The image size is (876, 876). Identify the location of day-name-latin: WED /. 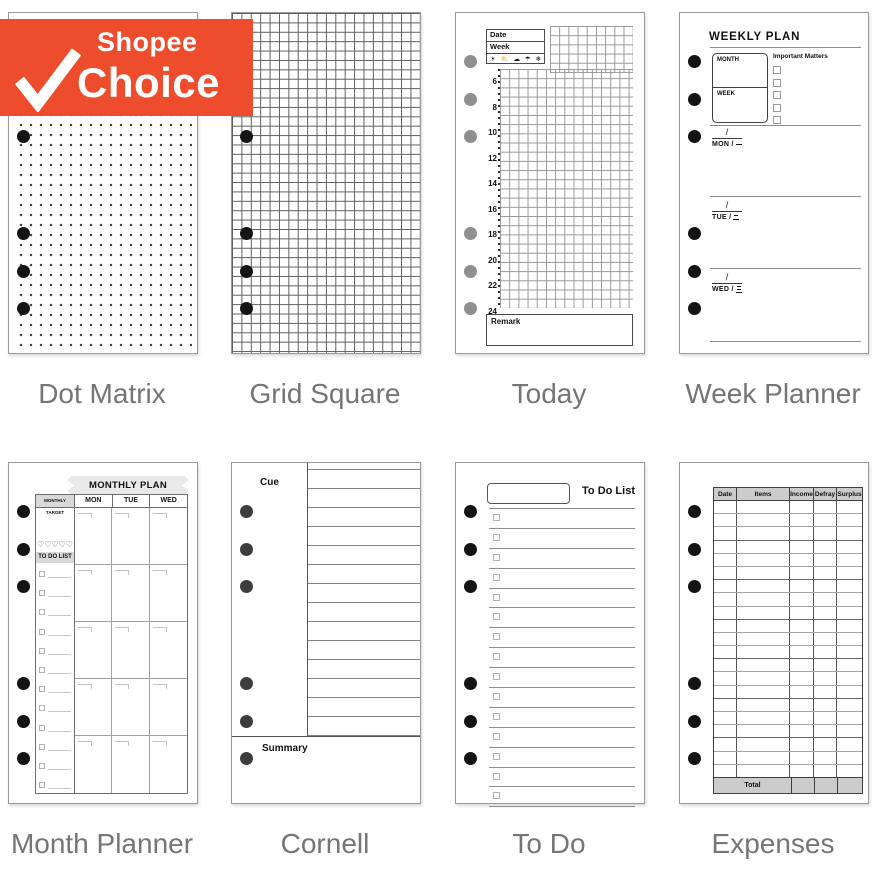
(723, 289).